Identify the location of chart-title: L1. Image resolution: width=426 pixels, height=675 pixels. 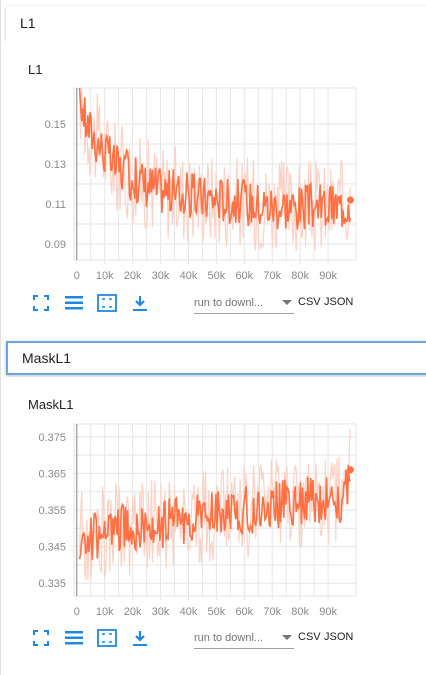
(35, 69).